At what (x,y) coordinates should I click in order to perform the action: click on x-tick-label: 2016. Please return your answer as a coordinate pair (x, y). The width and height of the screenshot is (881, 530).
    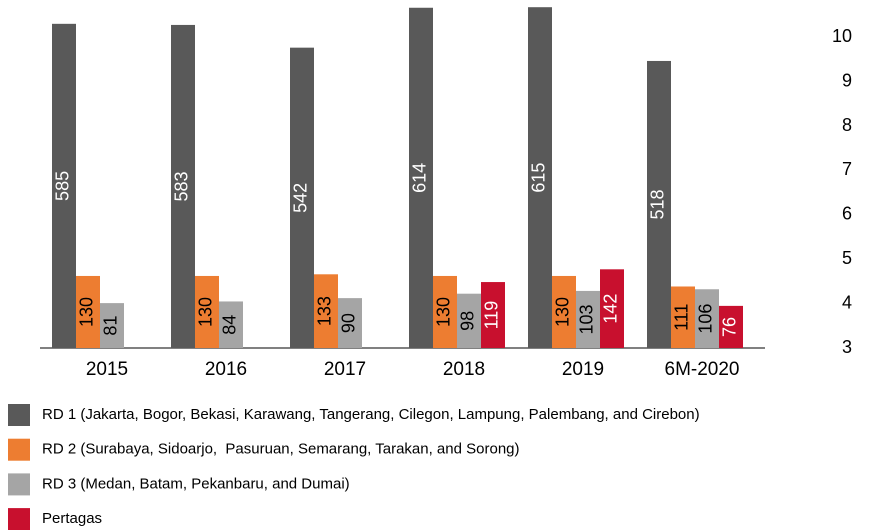
    Looking at the image, I should click on (226, 369).